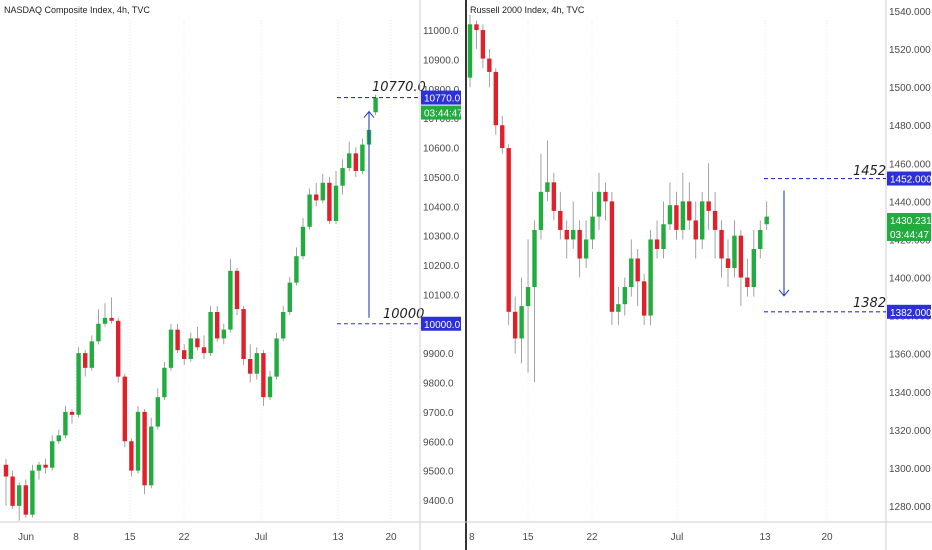 The image size is (932, 550). Describe the element at coordinates (130, 537) in the screenshot. I see `nasdaq-time-label: 15` at that location.